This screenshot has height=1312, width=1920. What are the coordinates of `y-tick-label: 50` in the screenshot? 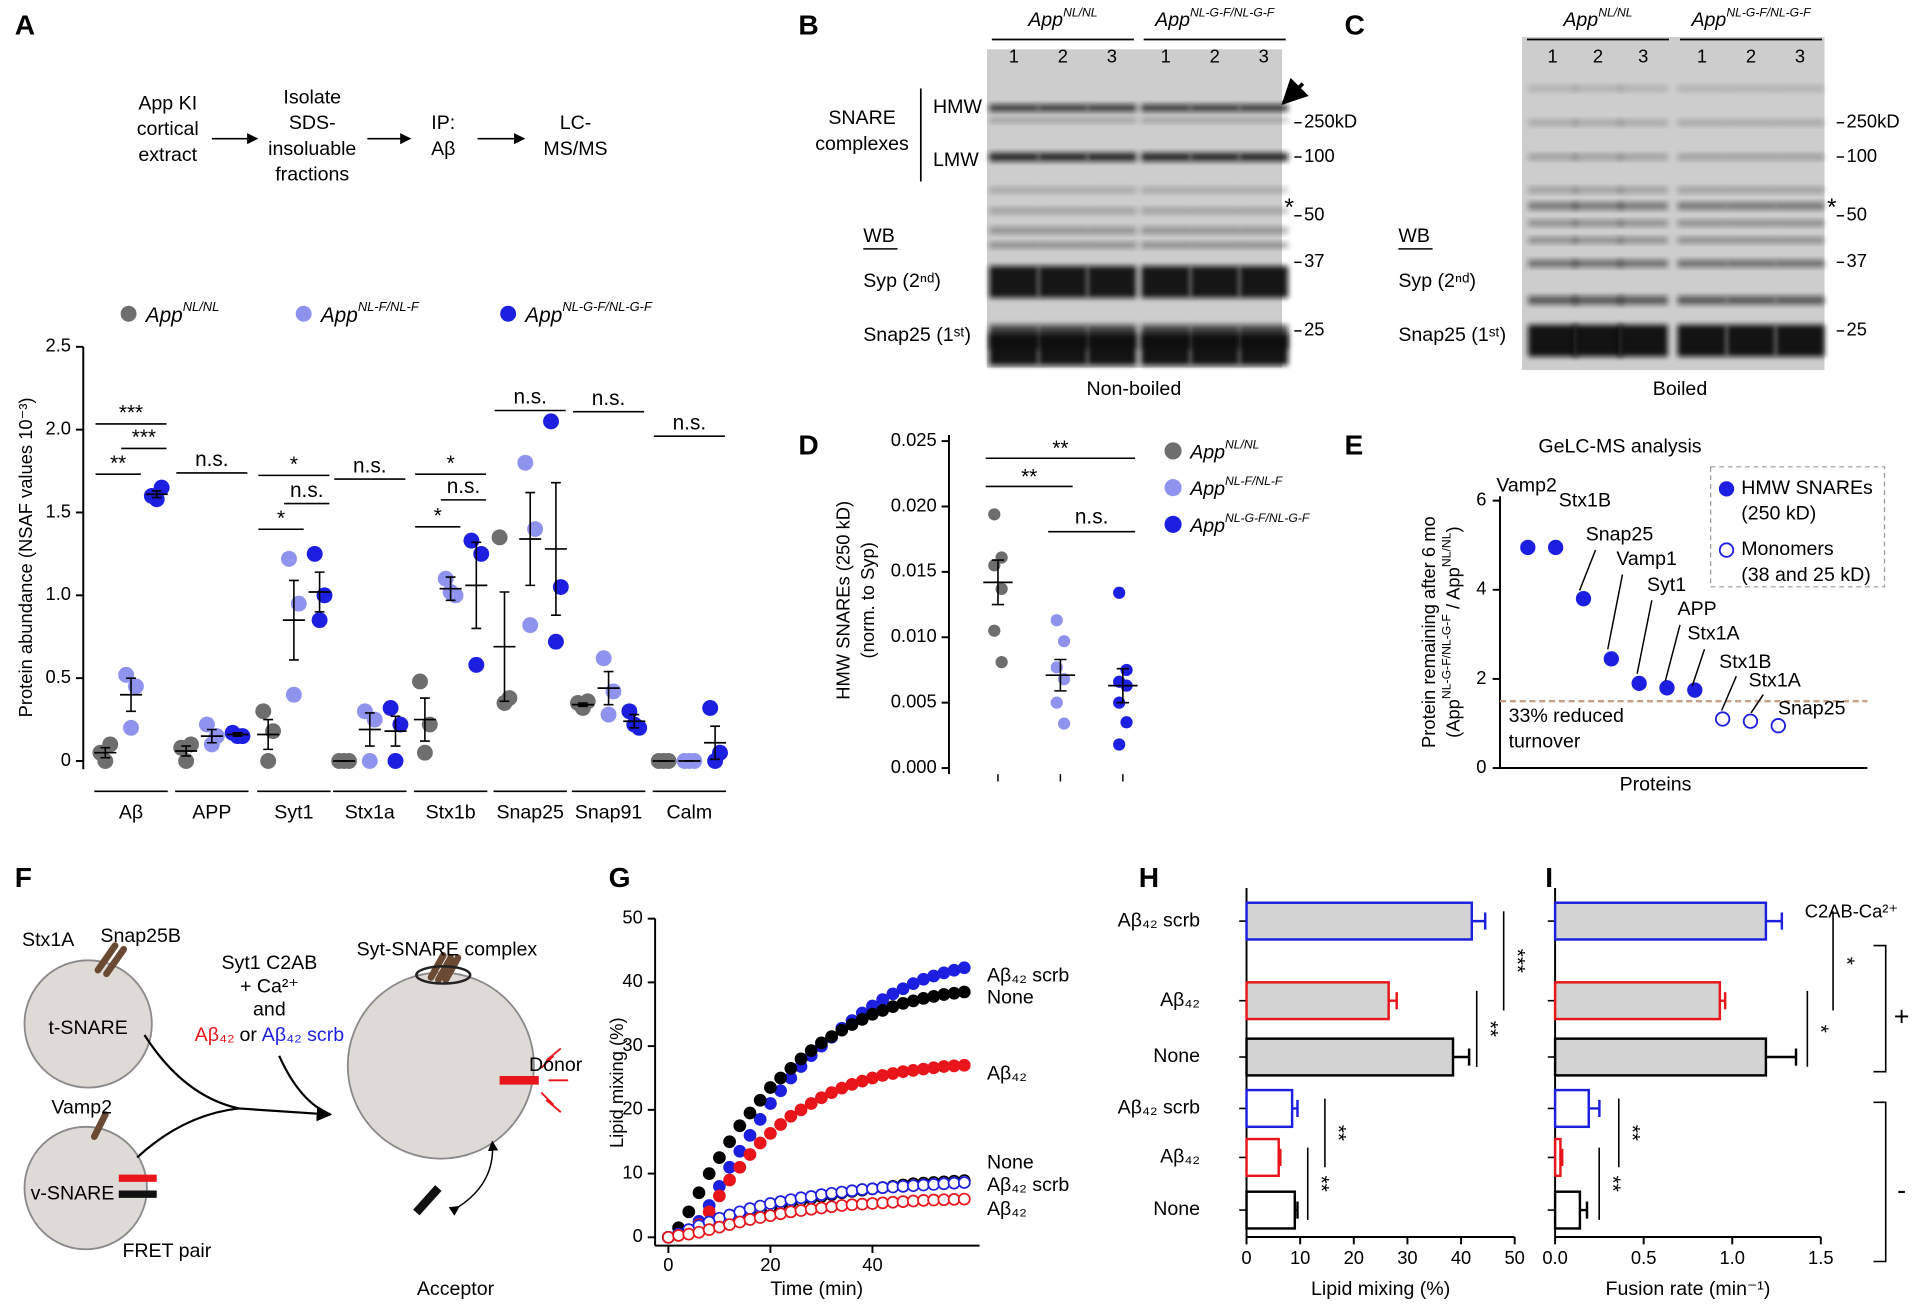 It's located at (632, 916).